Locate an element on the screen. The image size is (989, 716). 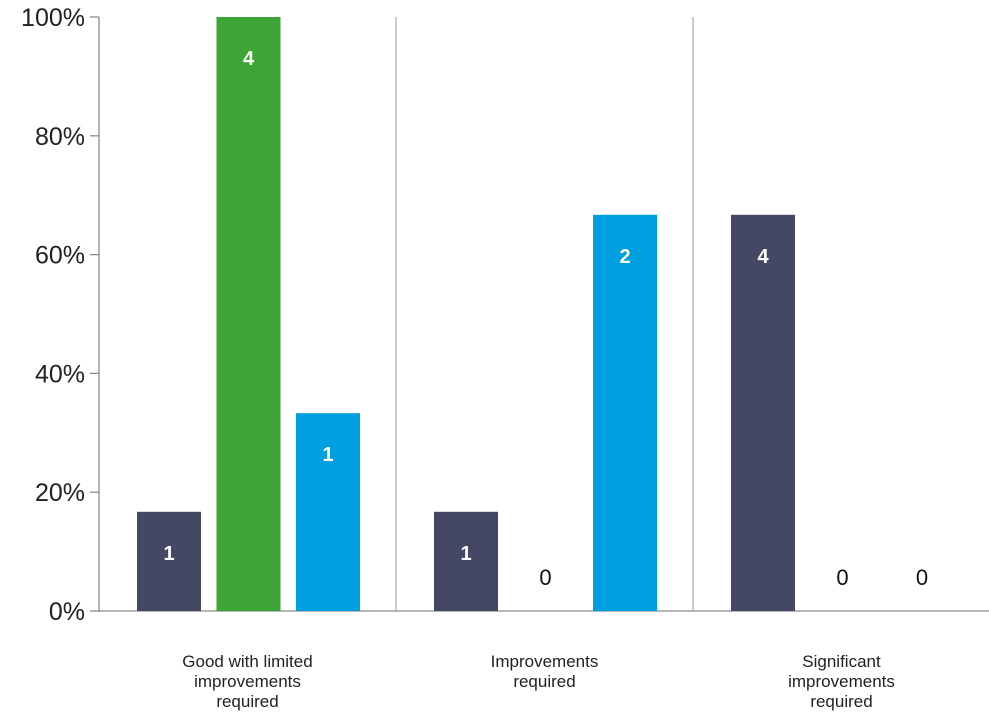
y-tick-label: 0% is located at coordinates (67, 612).